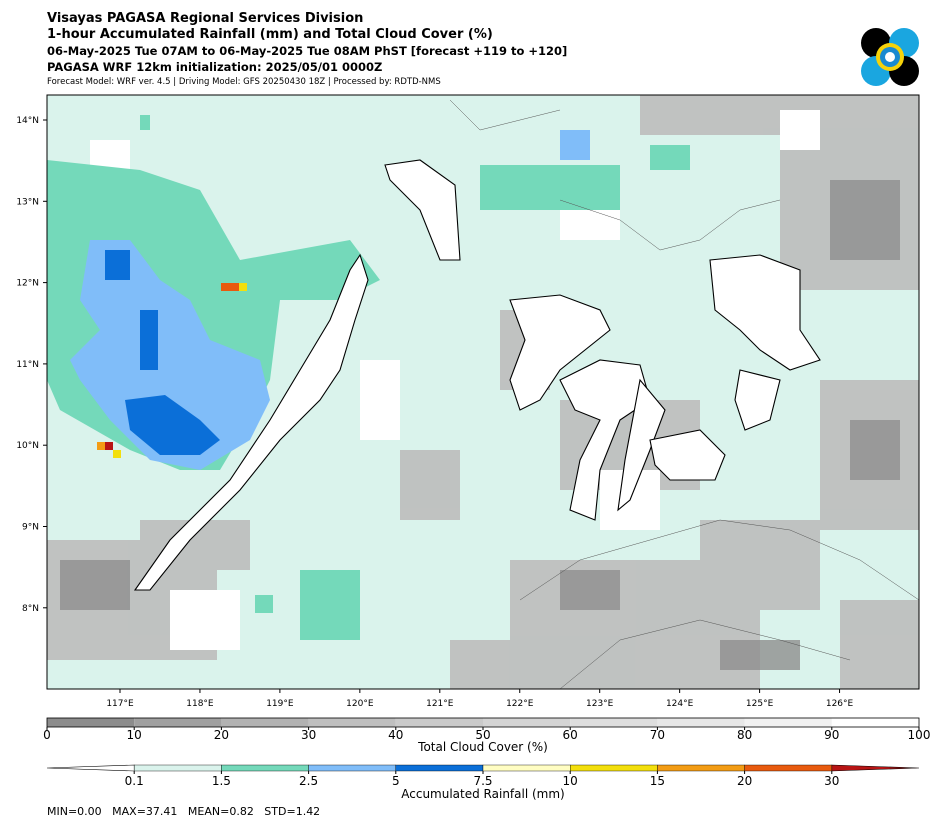 The height and width of the screenshot is (830, 944). Describe the element at coordinates (680, 704) in the screenshot. I see `lon-tick-label: 124°E` at that location.